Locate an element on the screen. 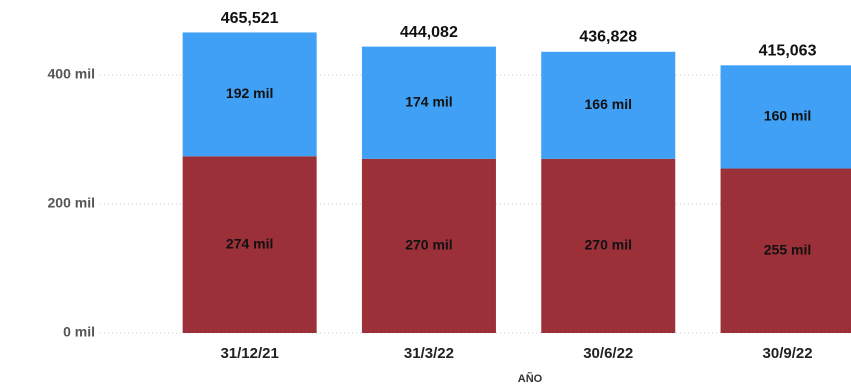 The width and height of the screenshot is (851, 388). x-tick-label: 31/12/21 is located at coordinates (249, 353).